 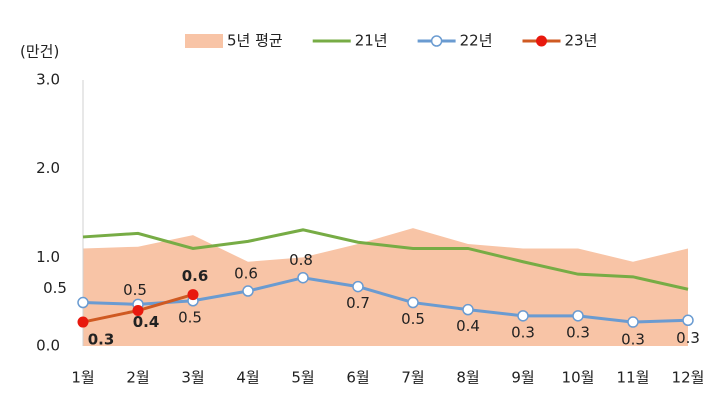 I want to click on legend-label: 5년 평균, so click(x=255, y=41).